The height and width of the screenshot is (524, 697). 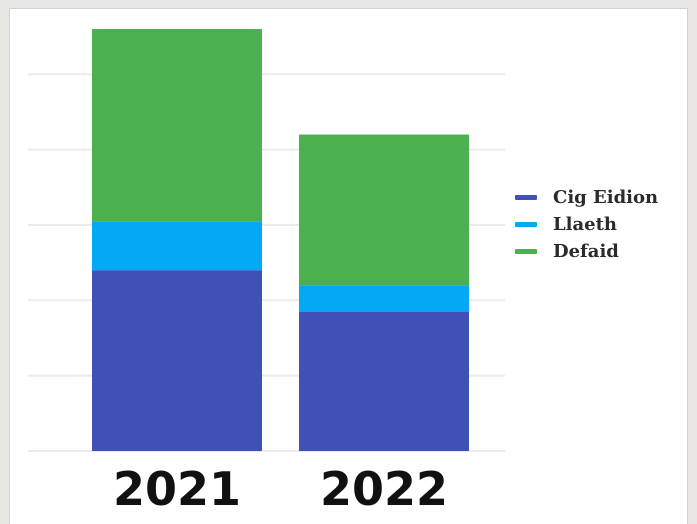 I want to click on bar-2021-llaeth, so click(x=177, y=246).